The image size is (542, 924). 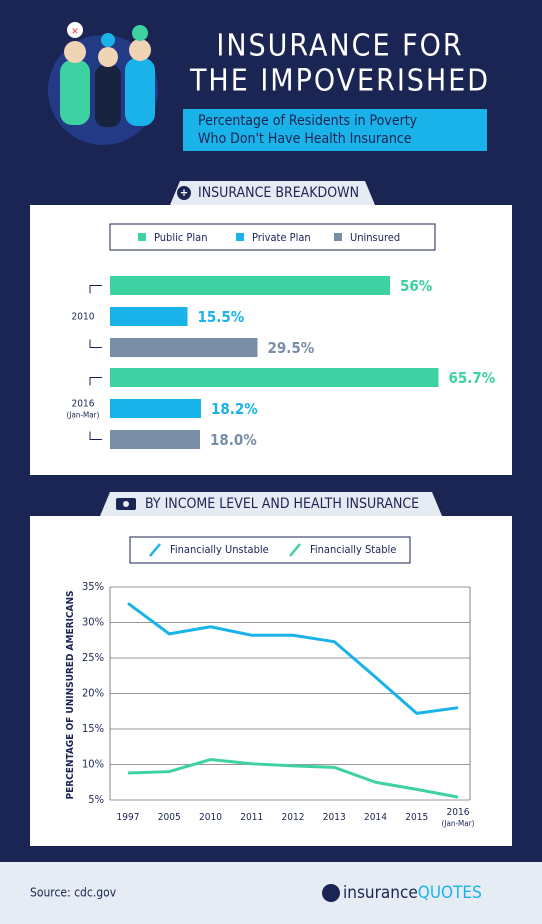 What do you see at coordinates (93, 728) in the screenshot?
I see `y-tick-label: 15%` at bounding box center [93, 728].